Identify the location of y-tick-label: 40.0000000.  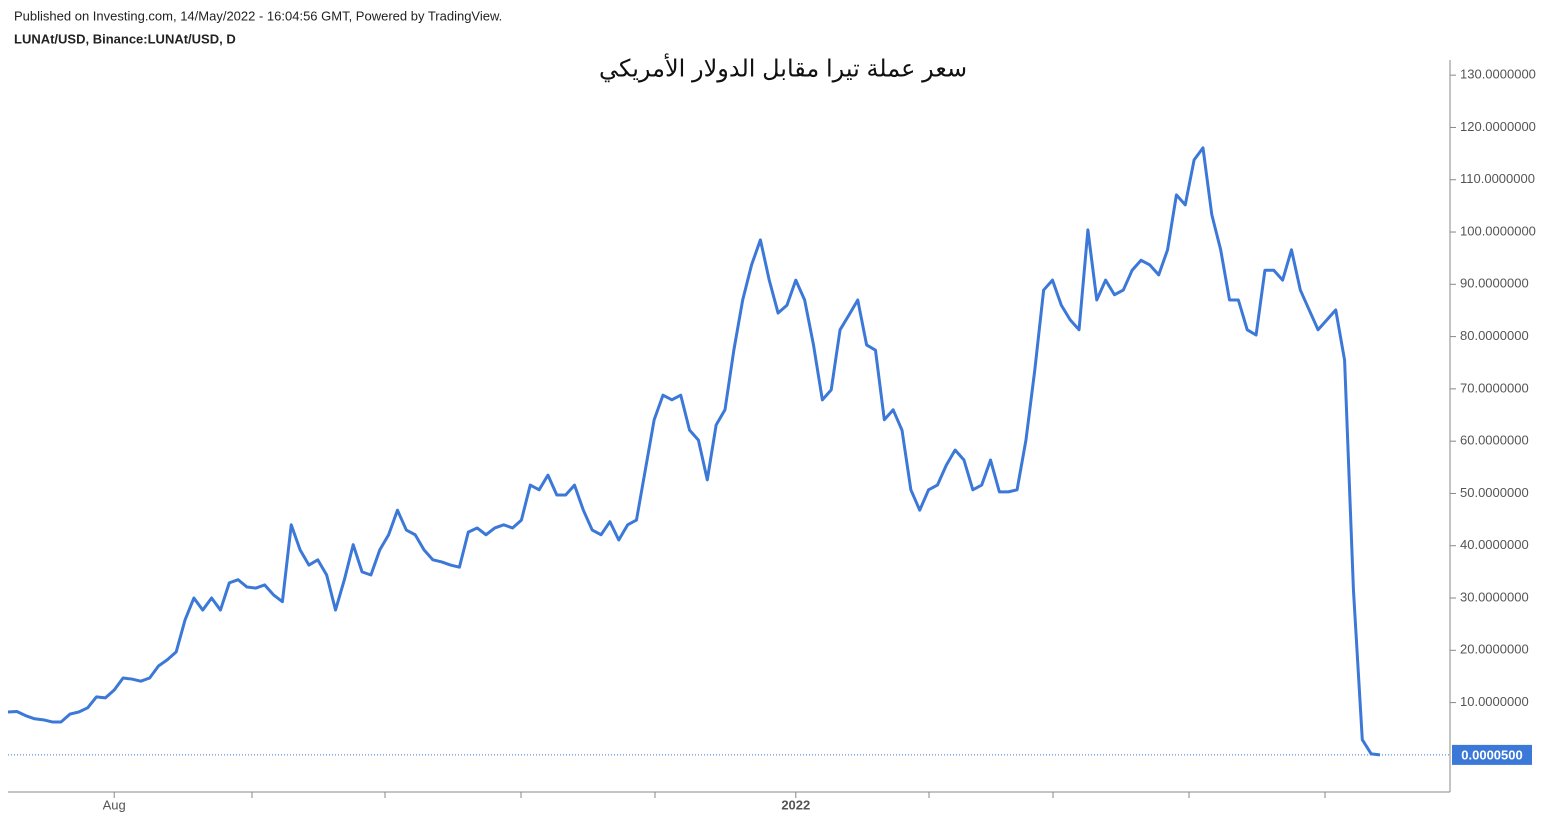
(1494, 544).